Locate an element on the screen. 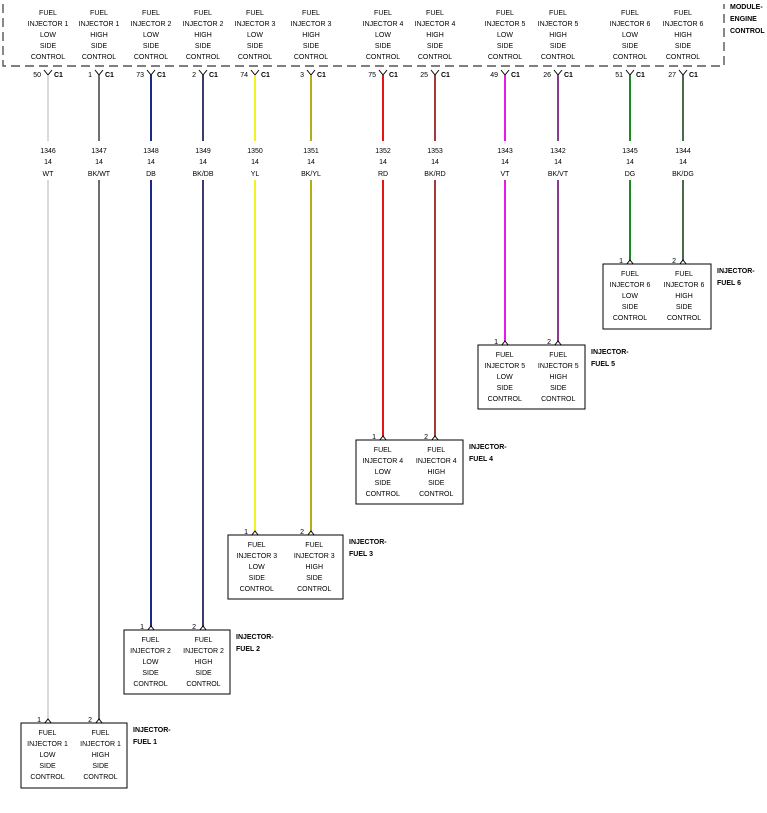  circuit-number: 1352 is located at coordinates (383, 151).